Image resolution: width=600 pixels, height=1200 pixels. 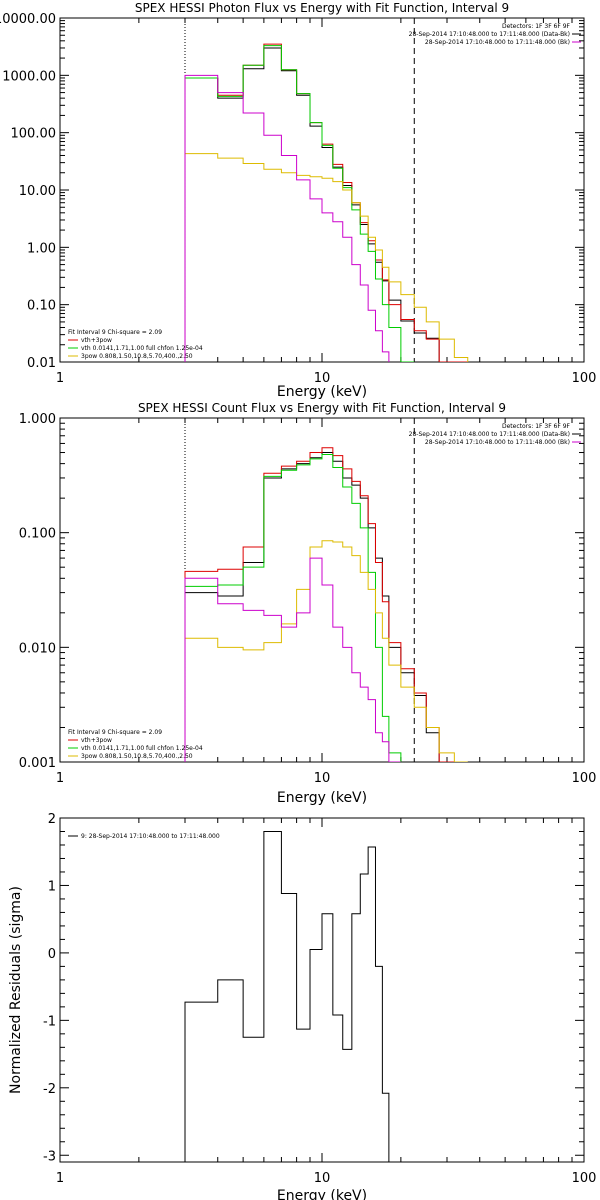 I want to click on series-line-residuals, so click(x=287, y=996).